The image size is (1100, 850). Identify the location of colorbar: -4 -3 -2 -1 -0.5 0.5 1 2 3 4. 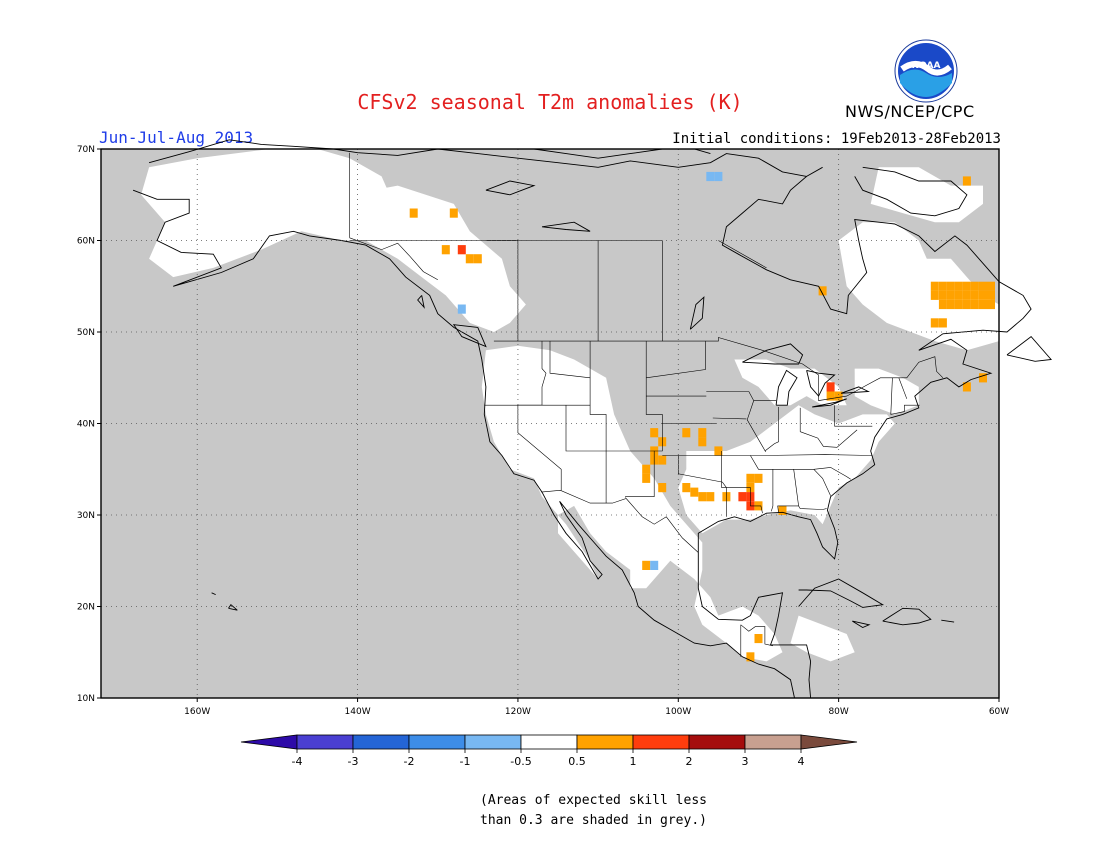
(549, 751).